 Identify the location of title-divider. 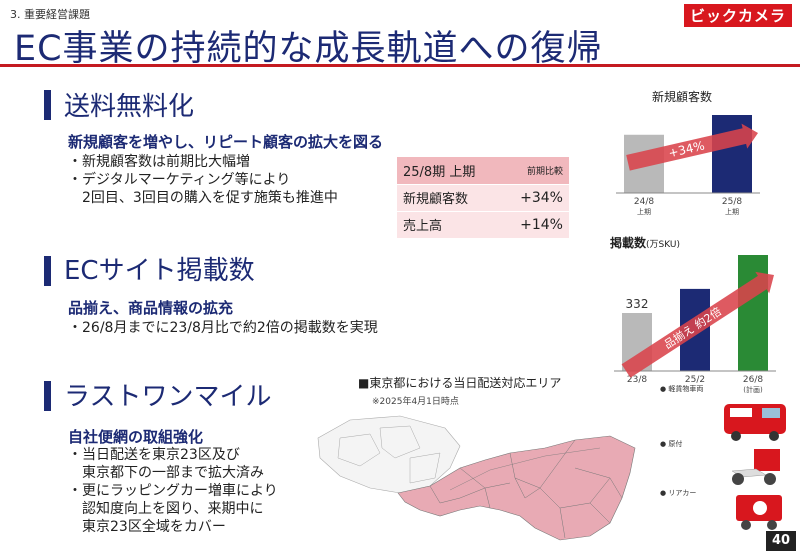
(400, 65).